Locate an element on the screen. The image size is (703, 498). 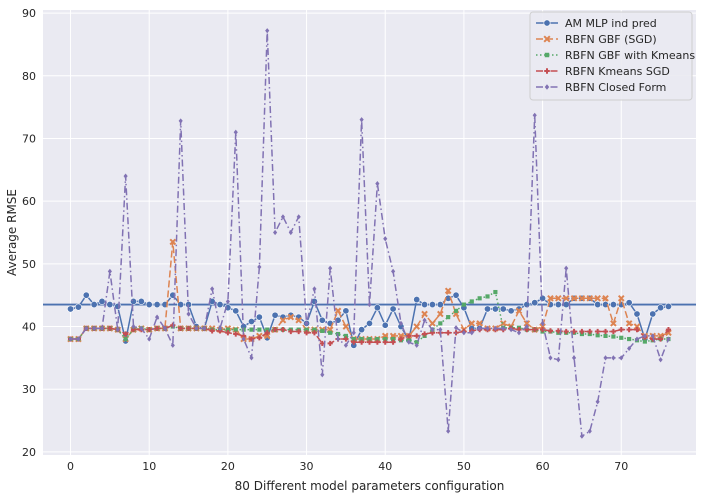
x-tick-label: 50 is located at coordinates (464, 466).